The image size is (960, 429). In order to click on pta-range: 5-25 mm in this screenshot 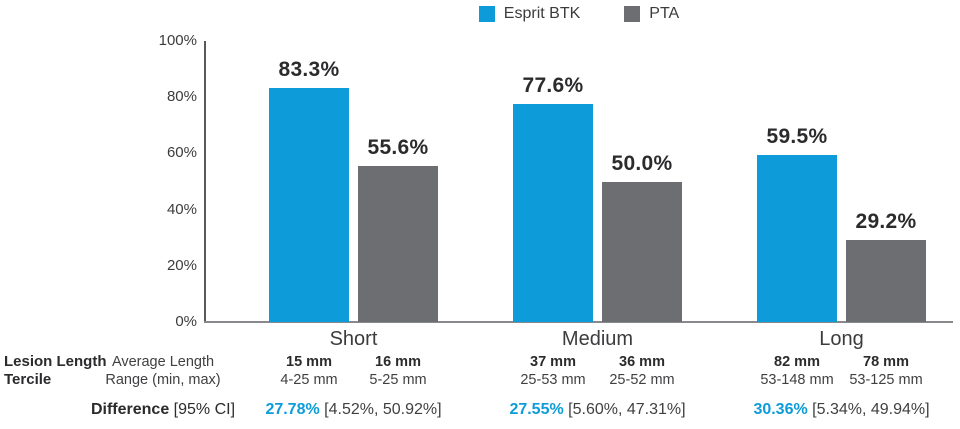, I will do `click(398, 380)`.